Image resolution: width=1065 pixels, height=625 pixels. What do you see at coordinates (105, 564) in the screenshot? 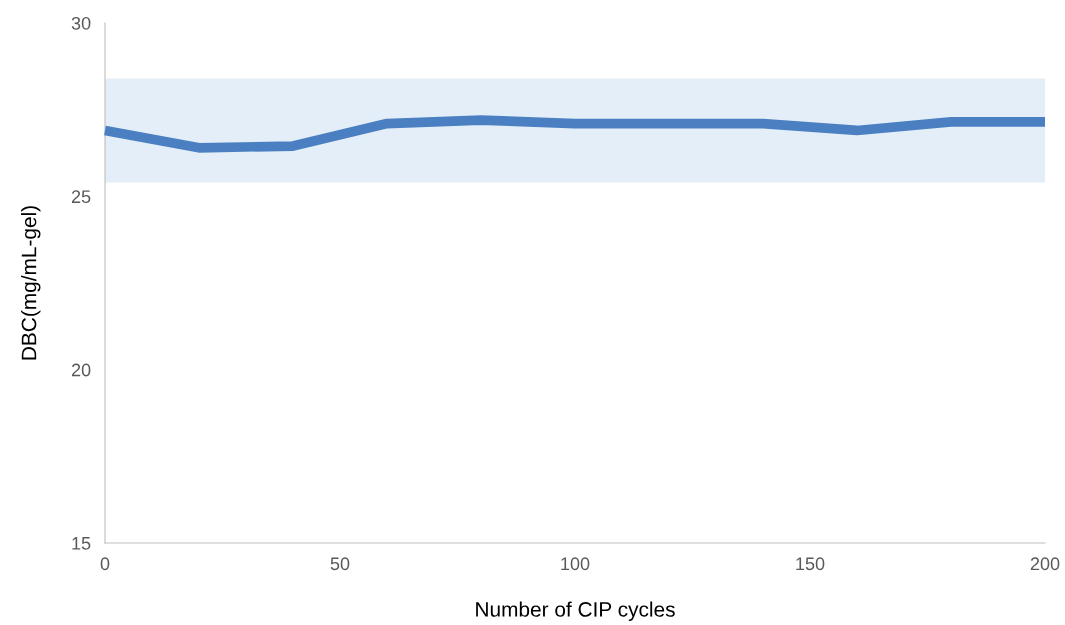
I see `x-tick-label: 0` at bounding box center [105, 564].